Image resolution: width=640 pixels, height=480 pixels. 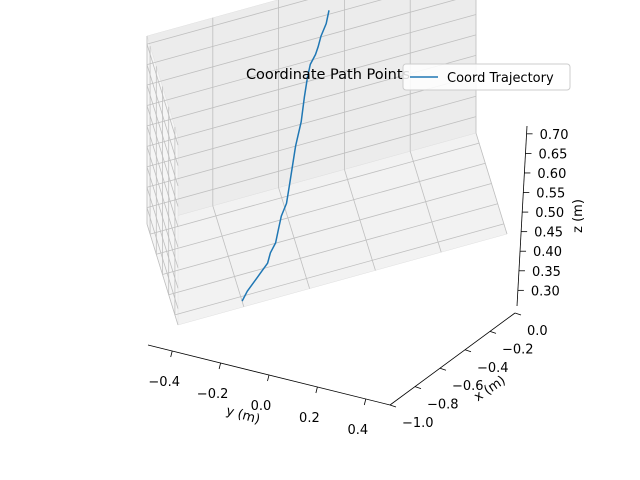 I want to click on x-tick-label: −0.2, so click(x=518, y=349).